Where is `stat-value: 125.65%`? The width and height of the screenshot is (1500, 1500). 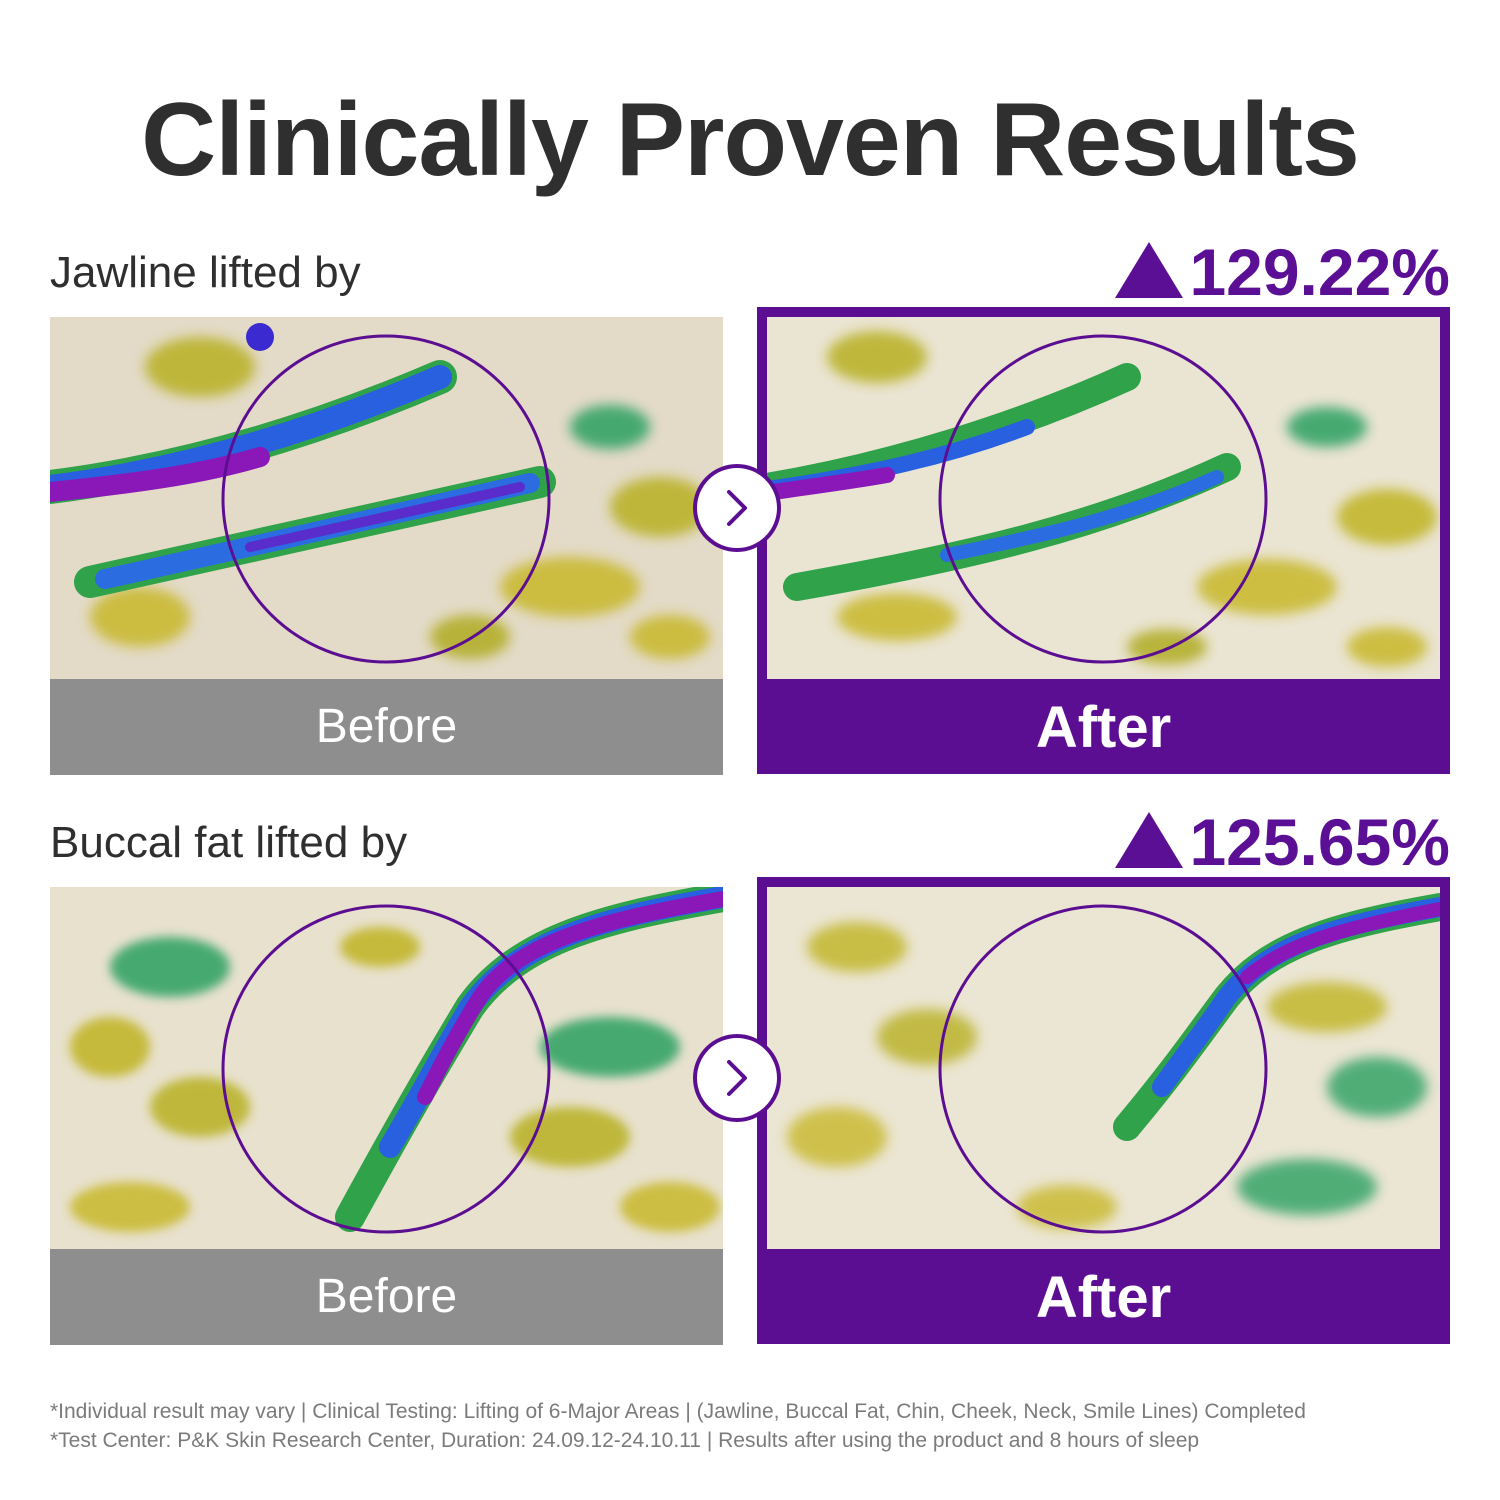 stat-value: 125.65% is located at coordinates (1282, 842).